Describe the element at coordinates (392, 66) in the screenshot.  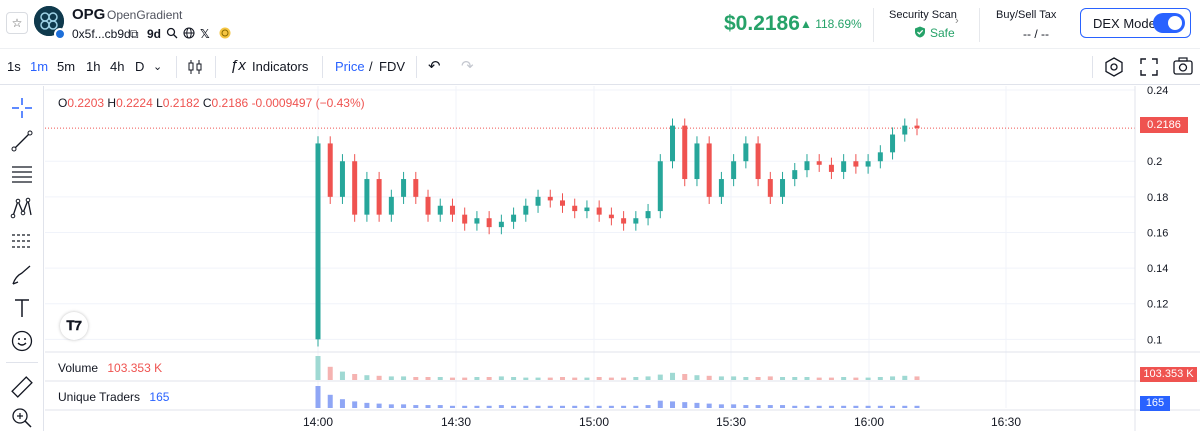
I see `fdv-toggle: FDV` at that location.